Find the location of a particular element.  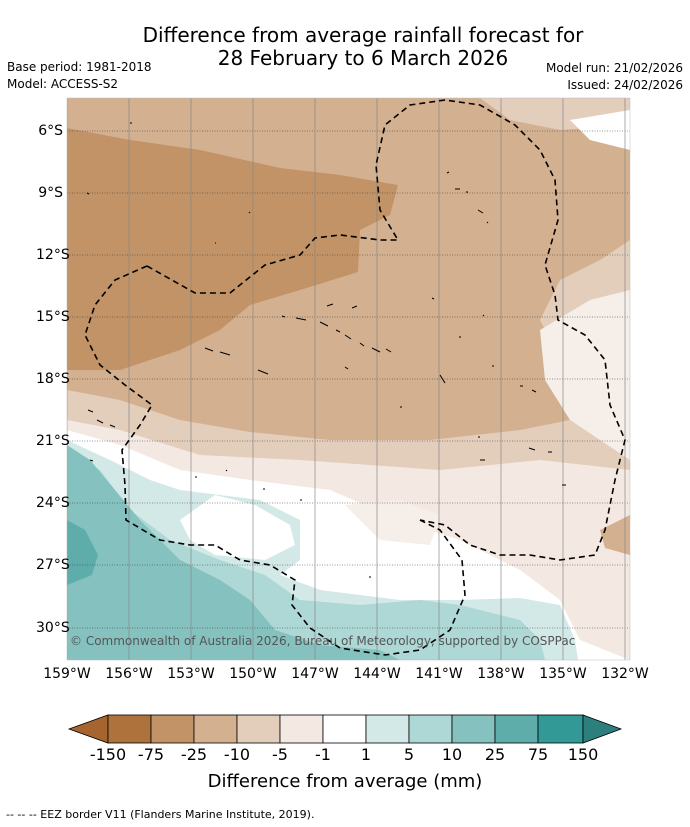

issued-date: Issued: 24/02/2026 is located at coordinates (625, 85).